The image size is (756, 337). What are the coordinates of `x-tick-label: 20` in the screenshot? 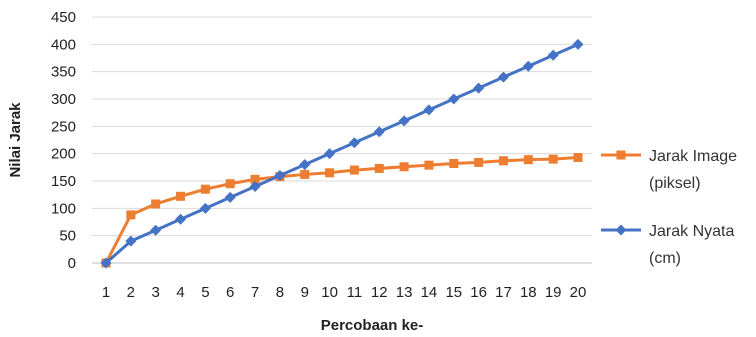 It's located at (578, 292).